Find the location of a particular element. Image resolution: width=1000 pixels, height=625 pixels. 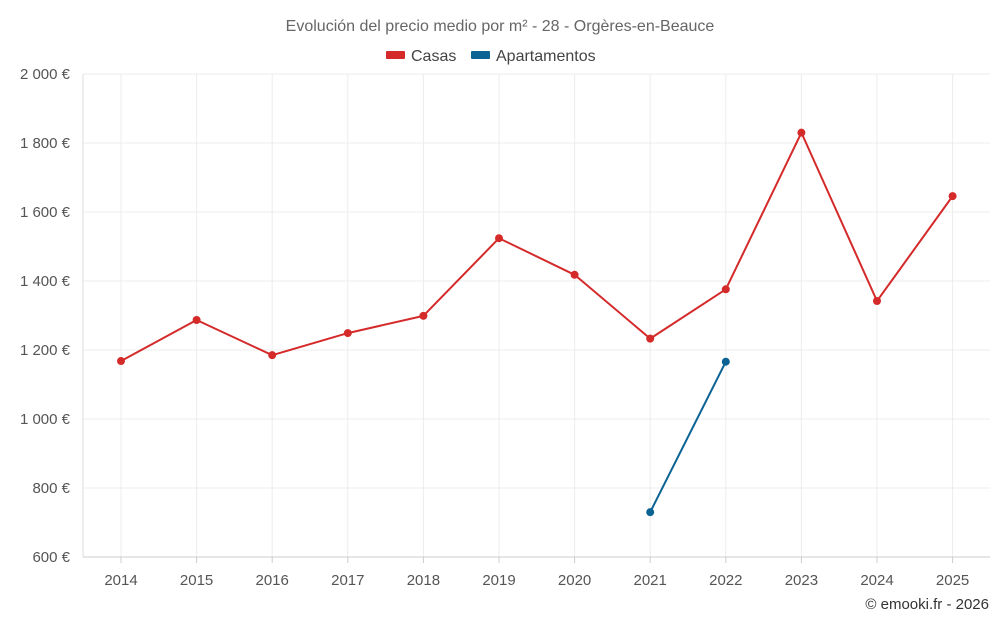

x-tick-label: 2020 is located at coordinates (574, 580).